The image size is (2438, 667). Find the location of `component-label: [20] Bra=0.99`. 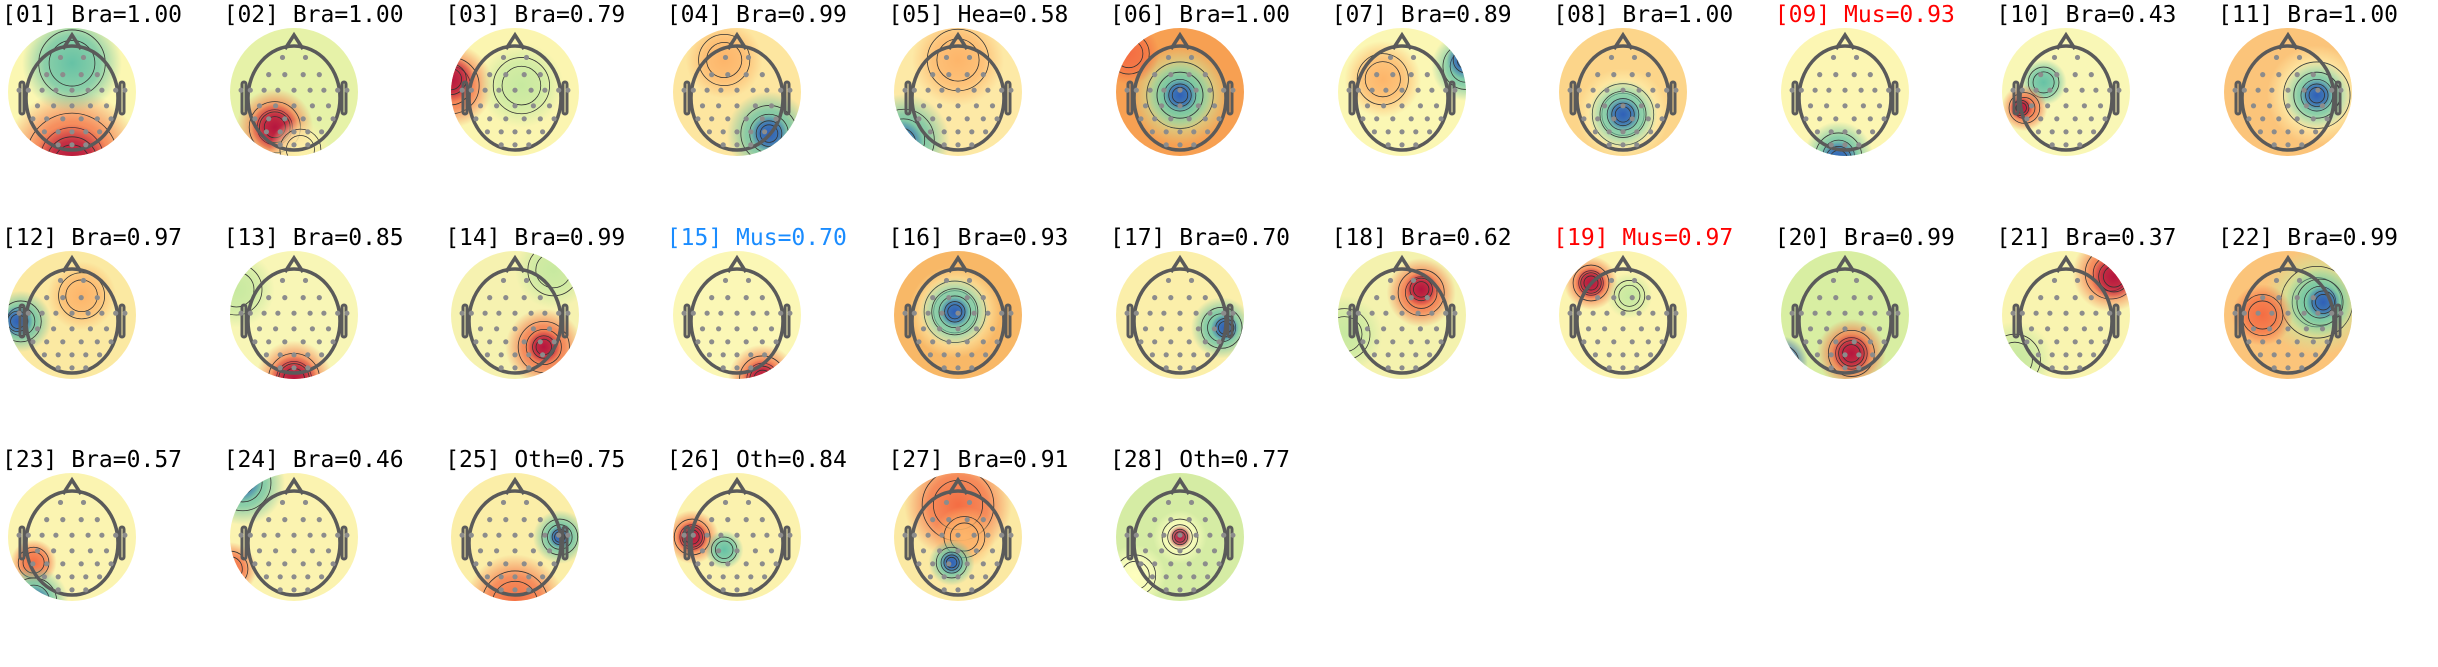

component-label: [20] Bra=0.99 is located at coordinates (1864, 237).